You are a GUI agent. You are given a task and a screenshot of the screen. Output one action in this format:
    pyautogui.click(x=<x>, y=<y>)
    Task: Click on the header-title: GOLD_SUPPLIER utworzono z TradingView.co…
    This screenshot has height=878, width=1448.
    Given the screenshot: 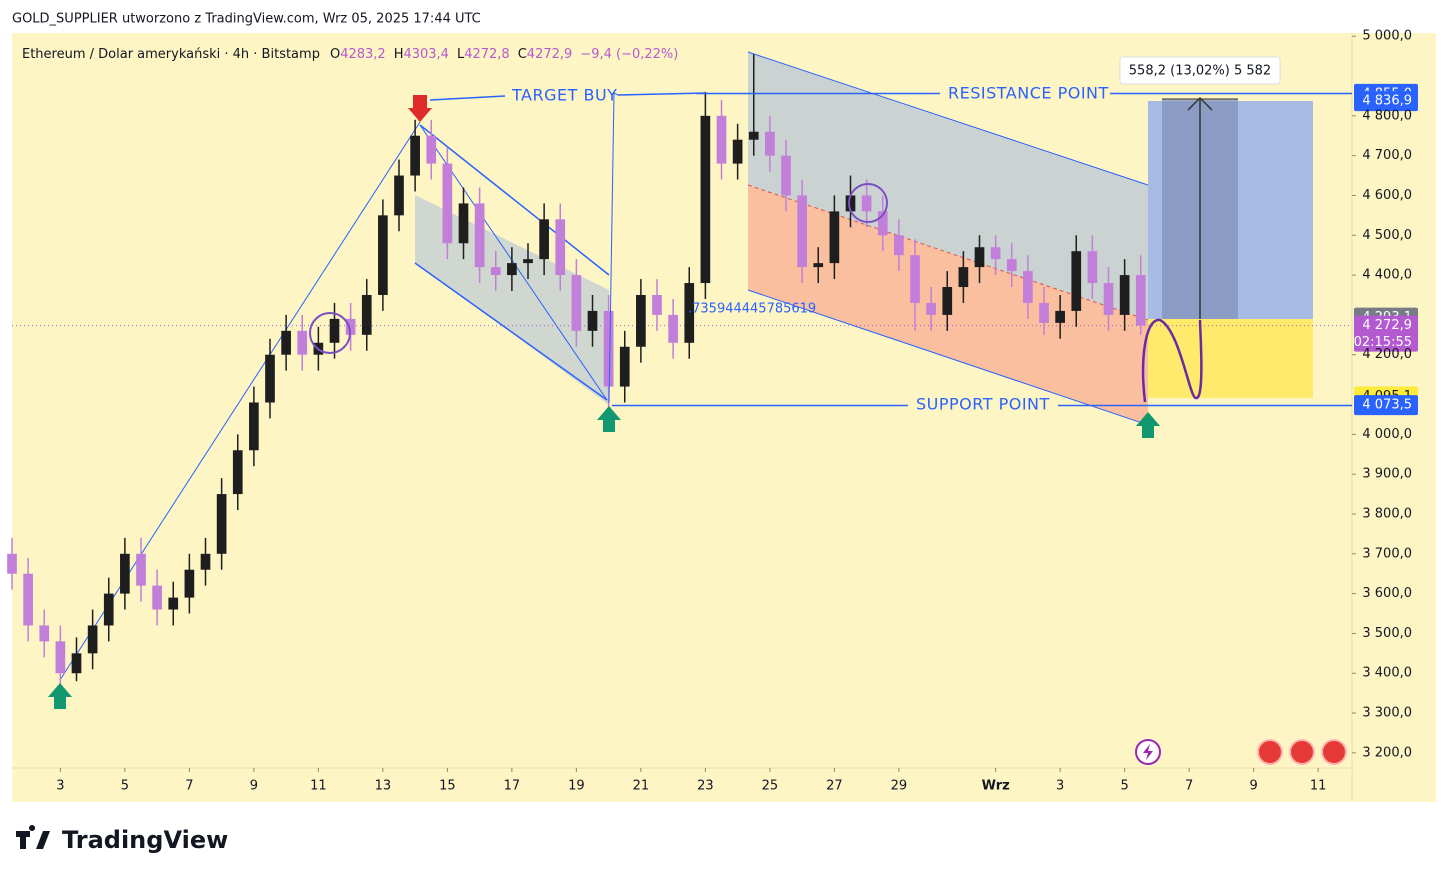 What is the action you would take?
    pyautogui.click(x=246, y=19)
    